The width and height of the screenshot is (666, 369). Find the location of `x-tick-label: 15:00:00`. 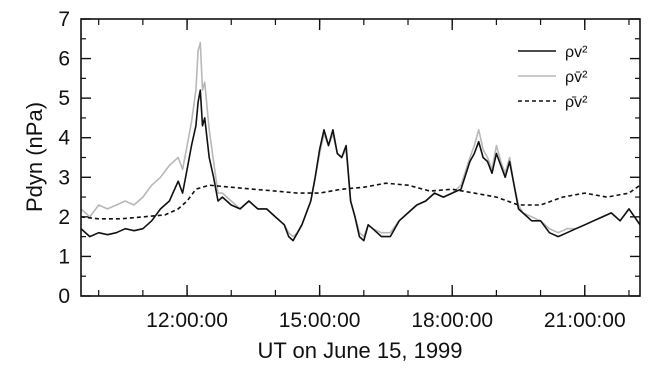

x-tick-label: 15:00:00 is located at coordinates (320, 320).